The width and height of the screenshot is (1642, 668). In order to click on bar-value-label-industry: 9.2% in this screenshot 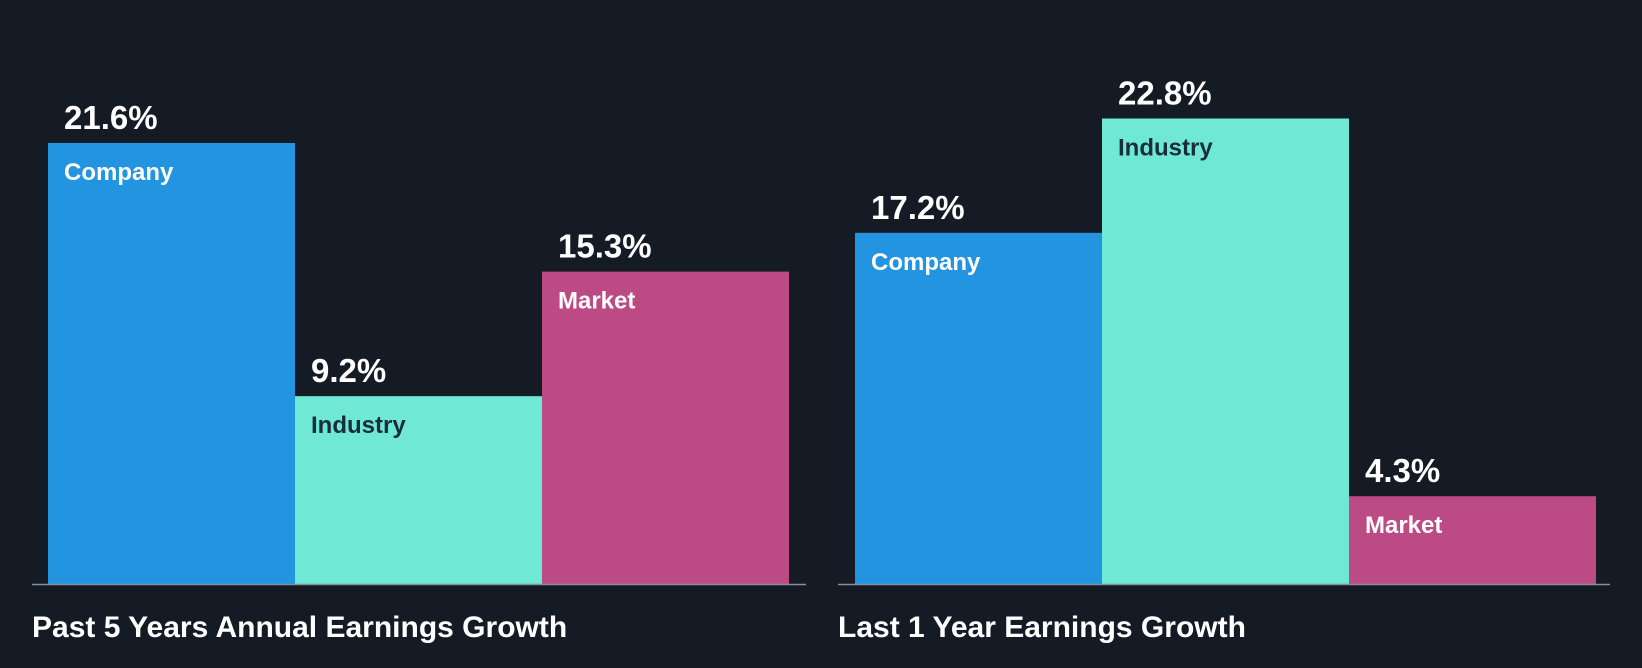, I will do `click(348, 370)`.